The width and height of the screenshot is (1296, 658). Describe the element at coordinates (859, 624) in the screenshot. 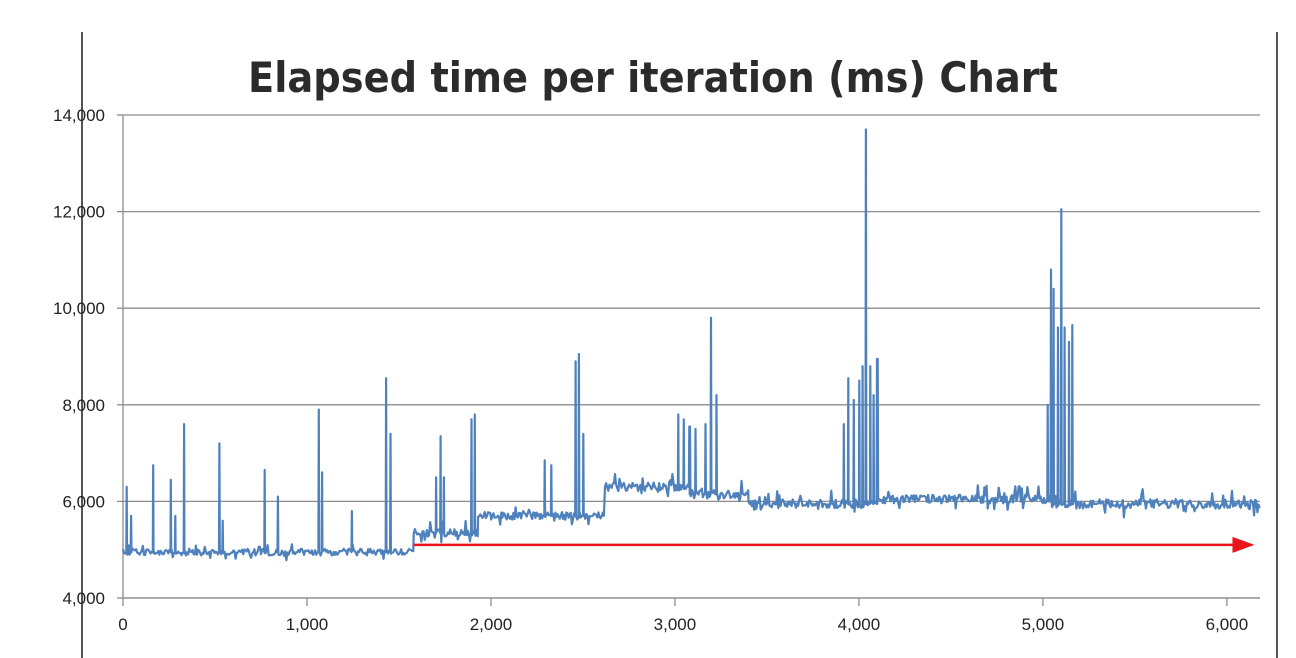

I see `x-tick-label: 4,000` at that location.